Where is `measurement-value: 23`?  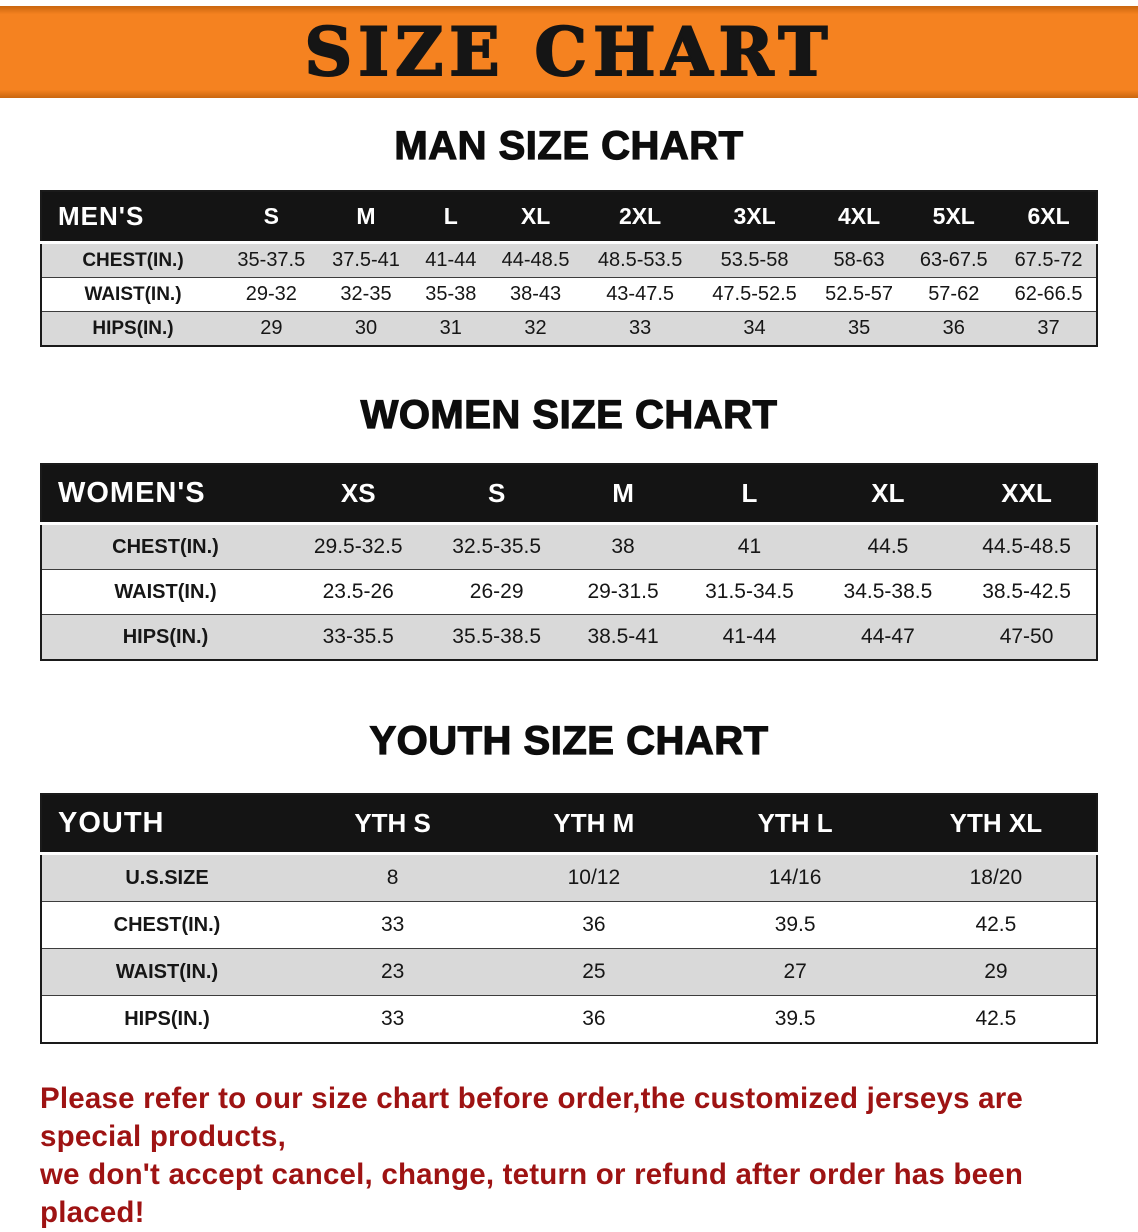 measurement-value: 23 is located at coordinates (393, 972).